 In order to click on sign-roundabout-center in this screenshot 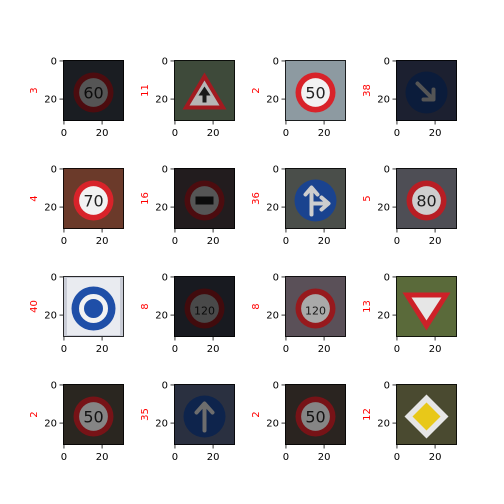, I will do `click(93, 308)`.